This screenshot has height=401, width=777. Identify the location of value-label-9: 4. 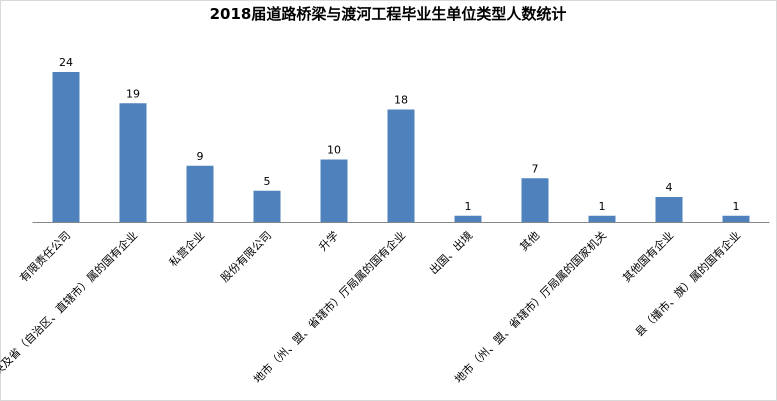
(669, 187).